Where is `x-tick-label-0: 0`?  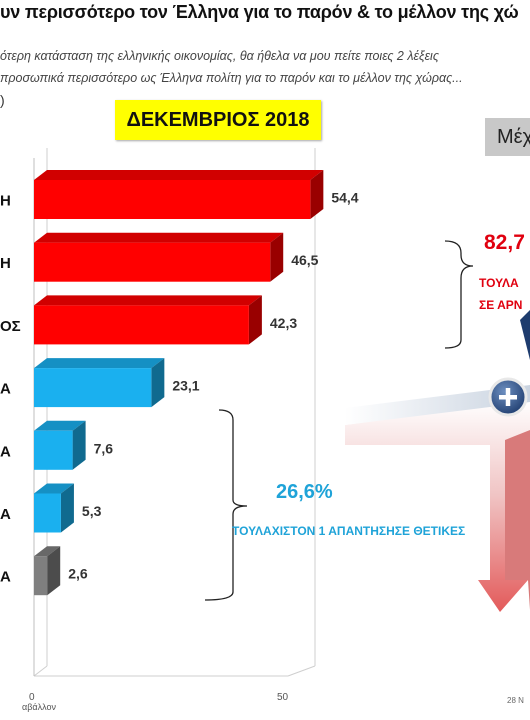
x-tick-label-0: 0 is located at coordinates (32, 697).